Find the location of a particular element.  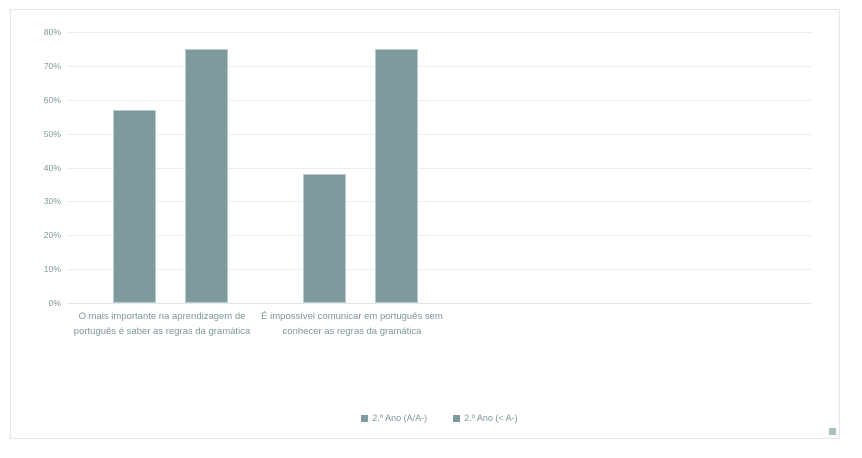

y-axis-tick-label: 40% is located at coordinates (52, 167).